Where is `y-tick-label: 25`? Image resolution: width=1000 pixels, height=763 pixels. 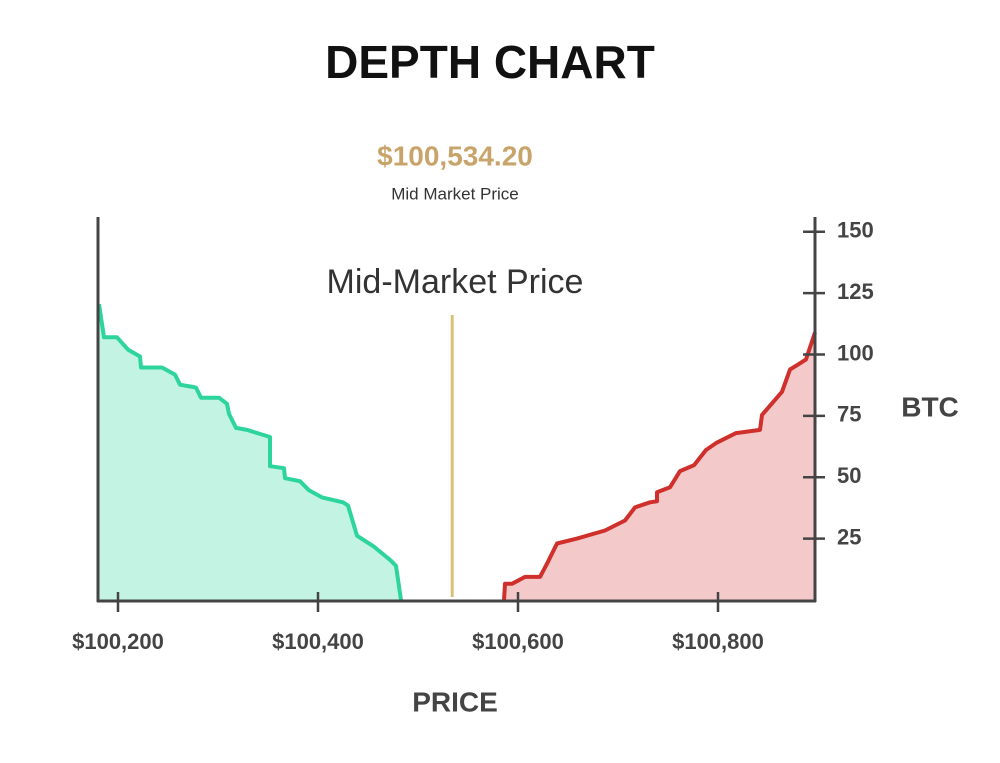 y-tick-label: 25 is located at coordinates (849, 536).